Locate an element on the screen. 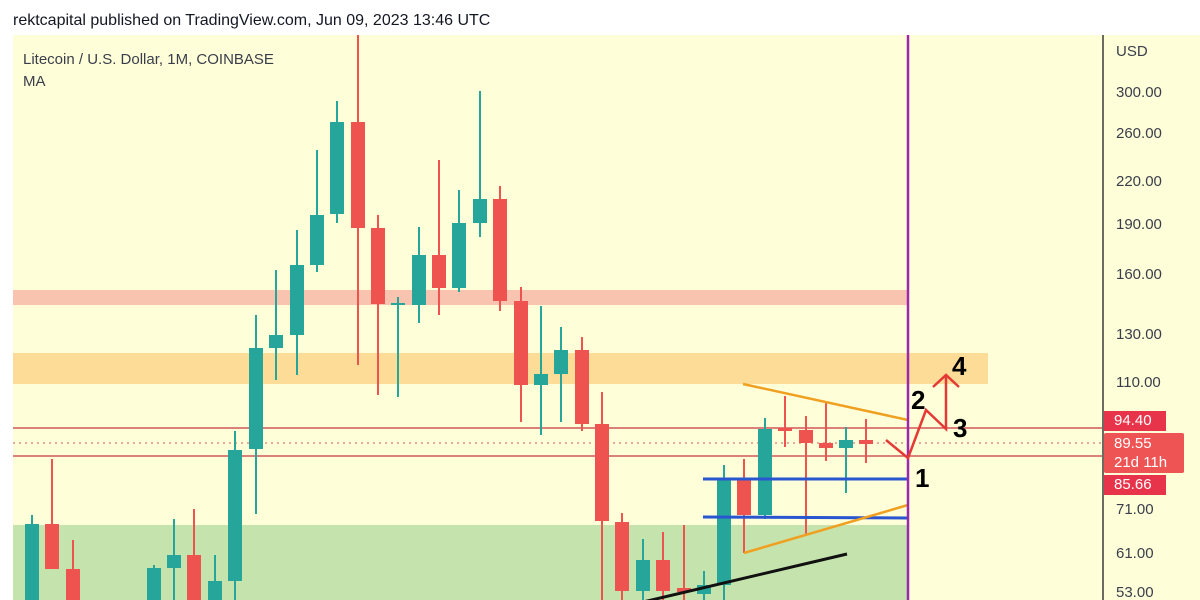 This screenshot has height=600, width=1200. mid-zone is located at coordinates (500, 368).